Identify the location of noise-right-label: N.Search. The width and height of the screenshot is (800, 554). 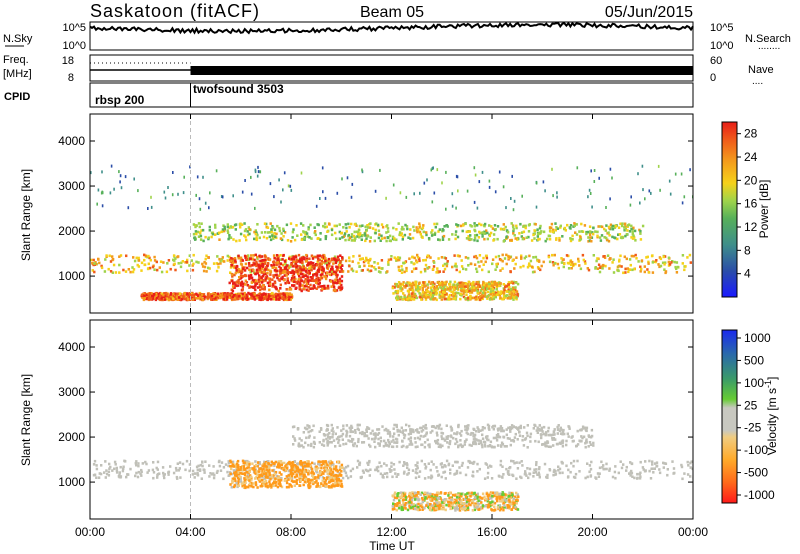
(768, 39).